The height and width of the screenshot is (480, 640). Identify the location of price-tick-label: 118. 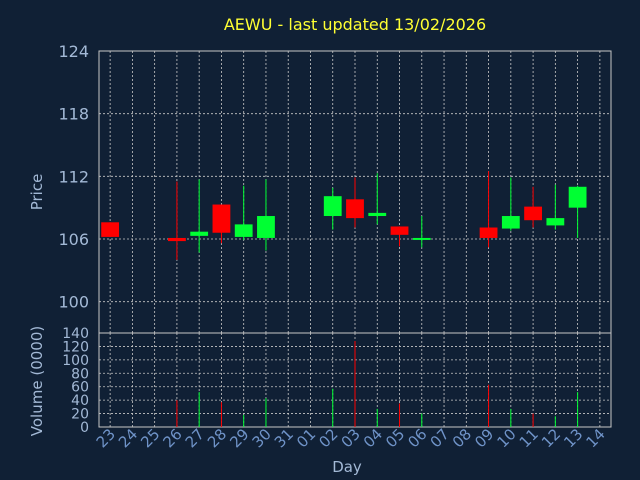
(73, 114).